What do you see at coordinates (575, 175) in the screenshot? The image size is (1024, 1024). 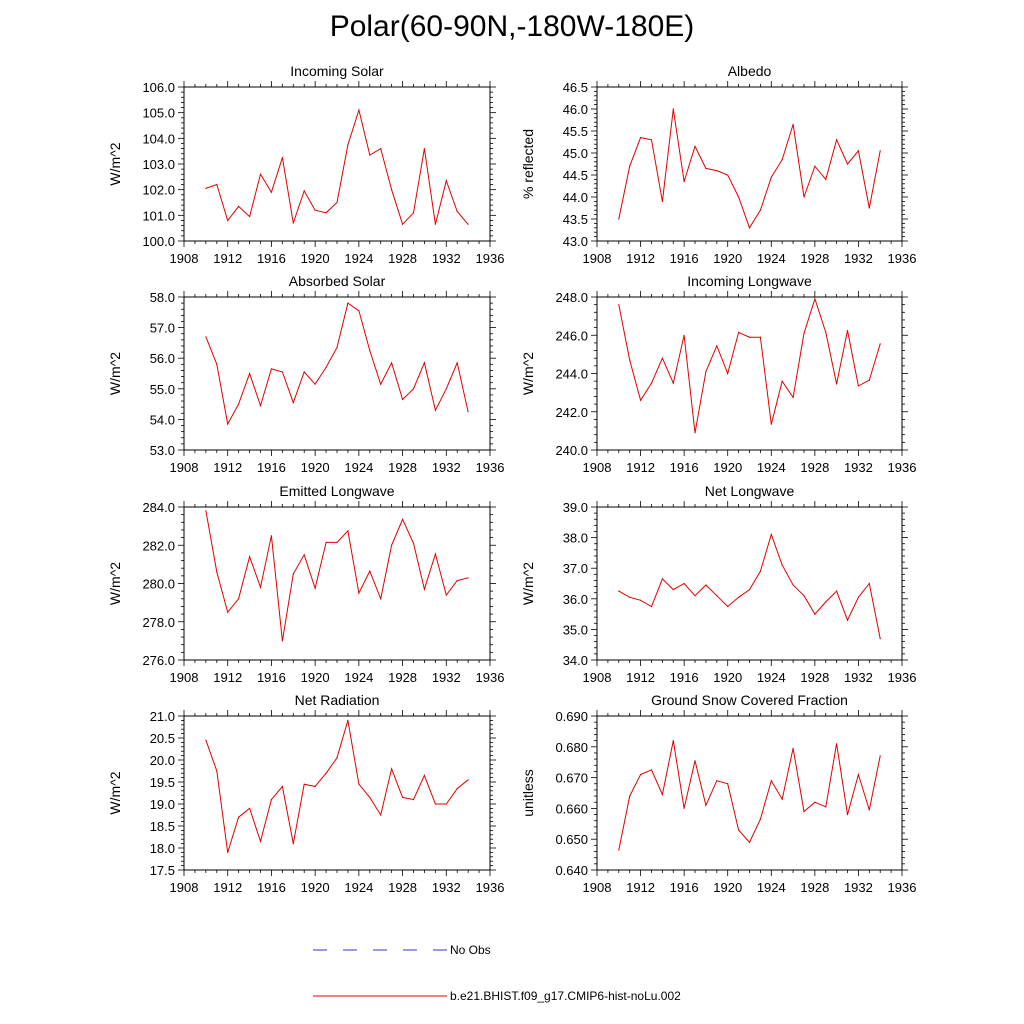 I see `y-tick-label: 44.5` at bounding box center [575, 175].